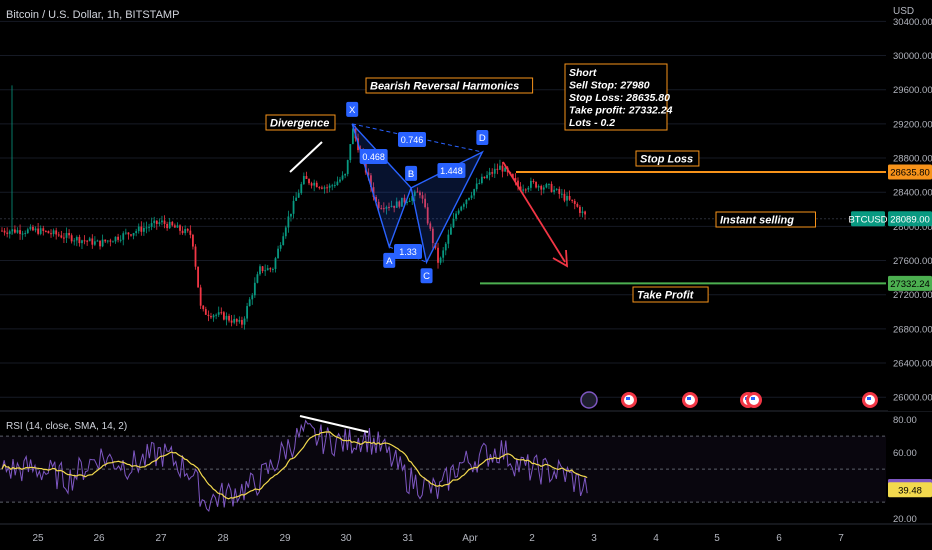  I want to click on time-tick-label: 31, so click(408, 538).